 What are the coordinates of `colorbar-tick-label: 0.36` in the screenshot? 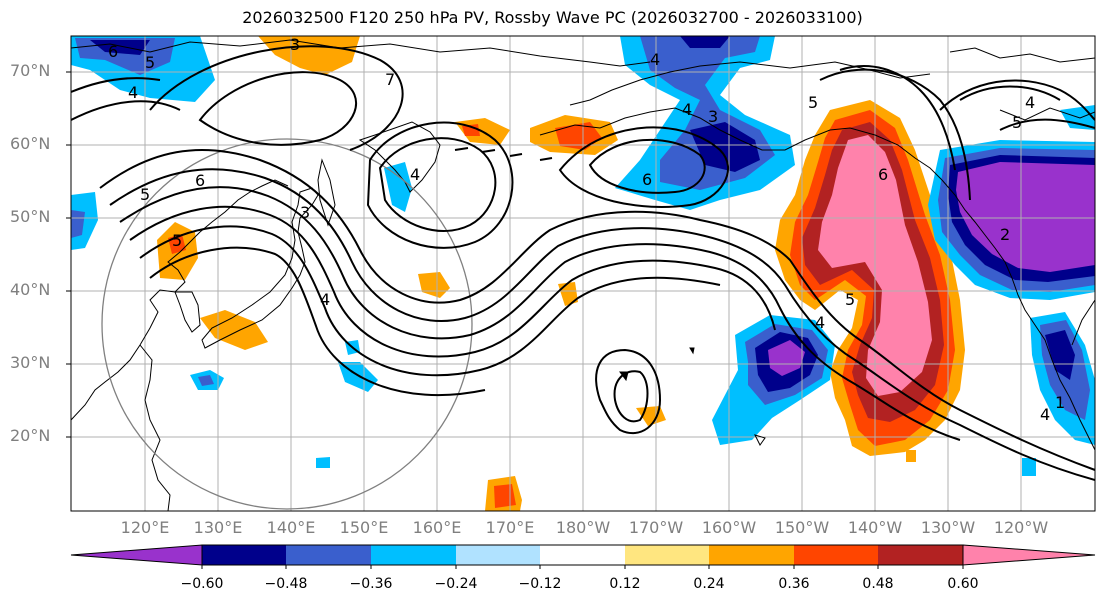 It's located at (794, 584).